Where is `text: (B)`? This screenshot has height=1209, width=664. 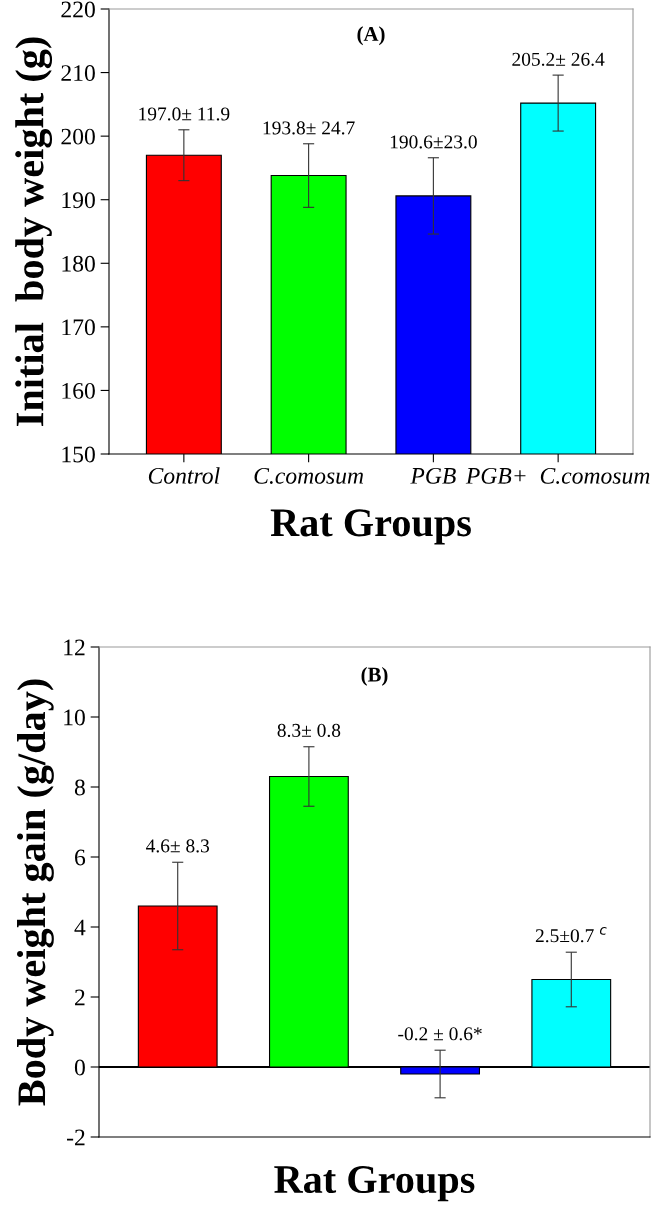
text: (B) is located at coordinates (374, 676).